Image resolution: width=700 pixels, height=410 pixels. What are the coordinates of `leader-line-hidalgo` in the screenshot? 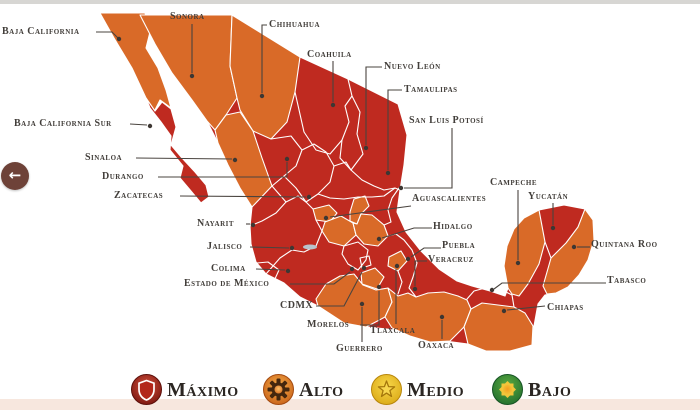 It's located at (406, 233).